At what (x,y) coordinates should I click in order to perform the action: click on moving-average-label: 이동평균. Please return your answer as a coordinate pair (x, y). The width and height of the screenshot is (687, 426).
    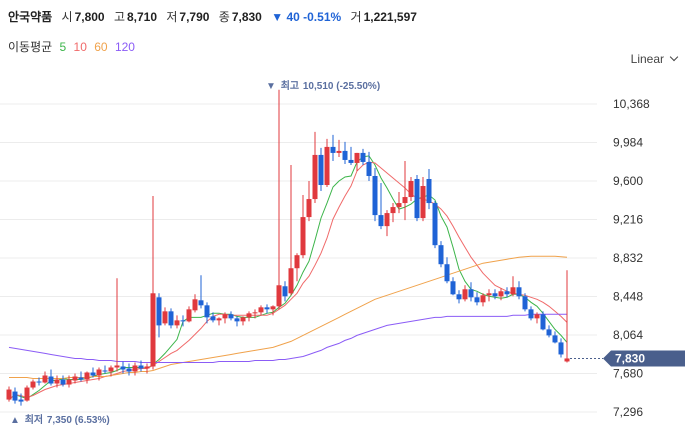
    Looking at the image, I should click on (30, 47).